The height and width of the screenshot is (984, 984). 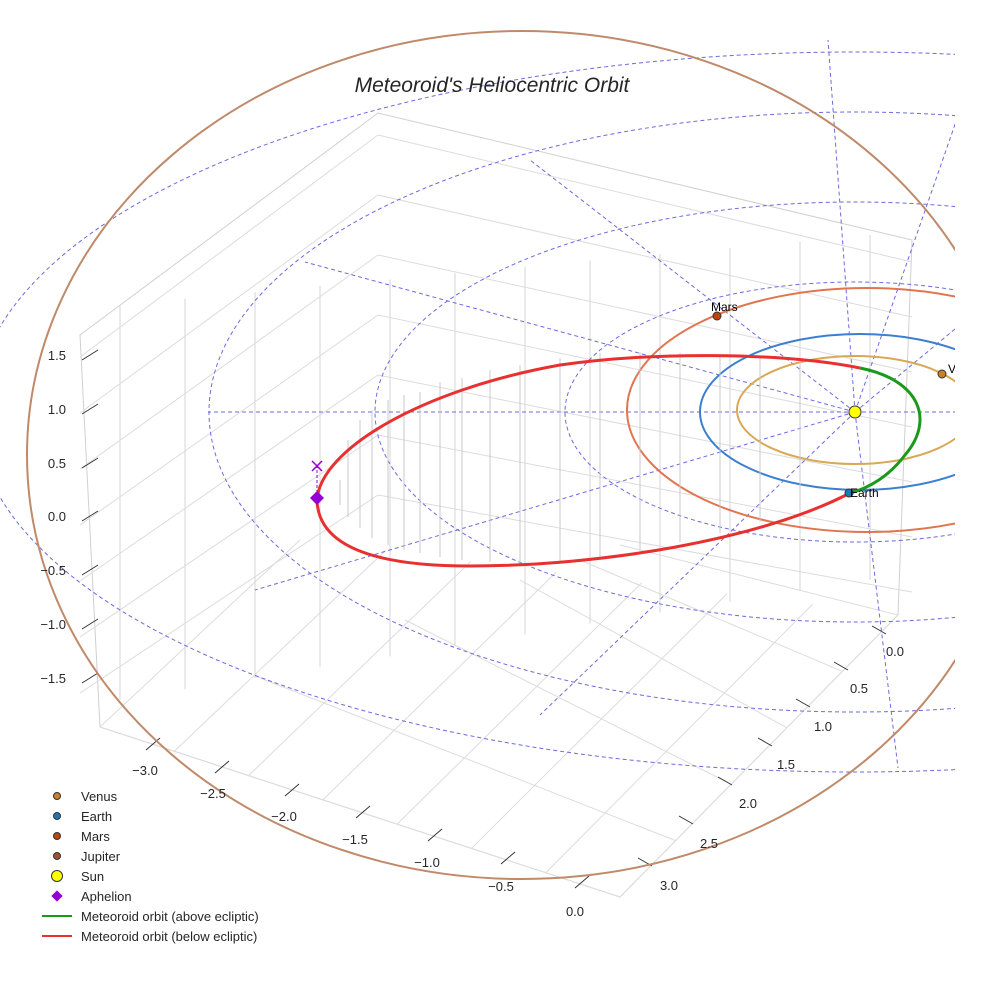 What do you see at coordinates (53, 678) in the screenshot?
I see `z-tick-label: −1.5` at bounding box center [53, 678].